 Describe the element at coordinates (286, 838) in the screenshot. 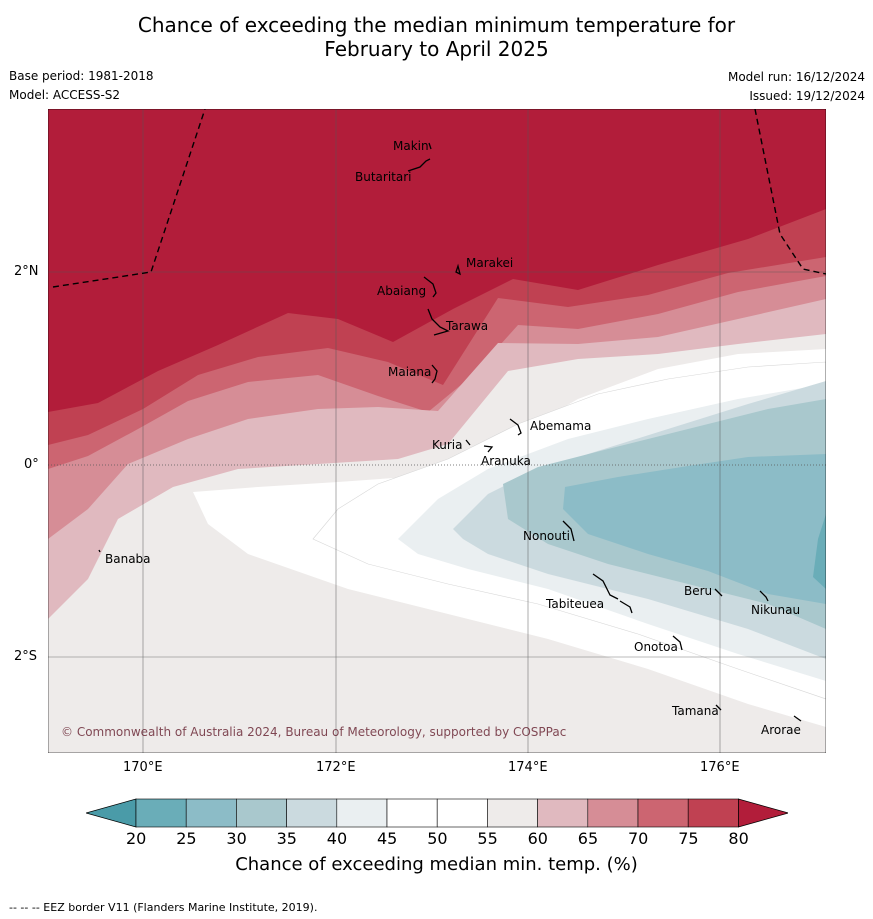

I see `colorbar-tick-35: 35` at that location.